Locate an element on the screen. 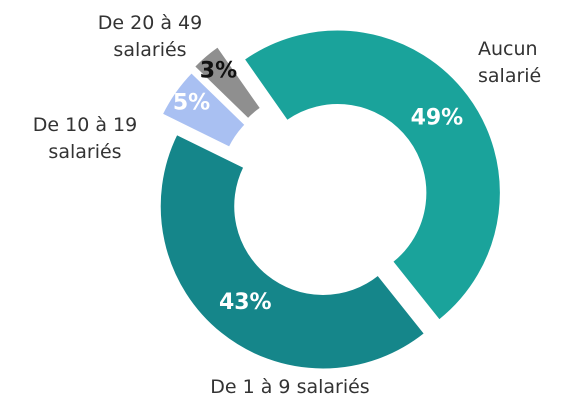 The image size is (571, 405). category-label: De 1 à 9 salariés is located at coordinates (290, 387).